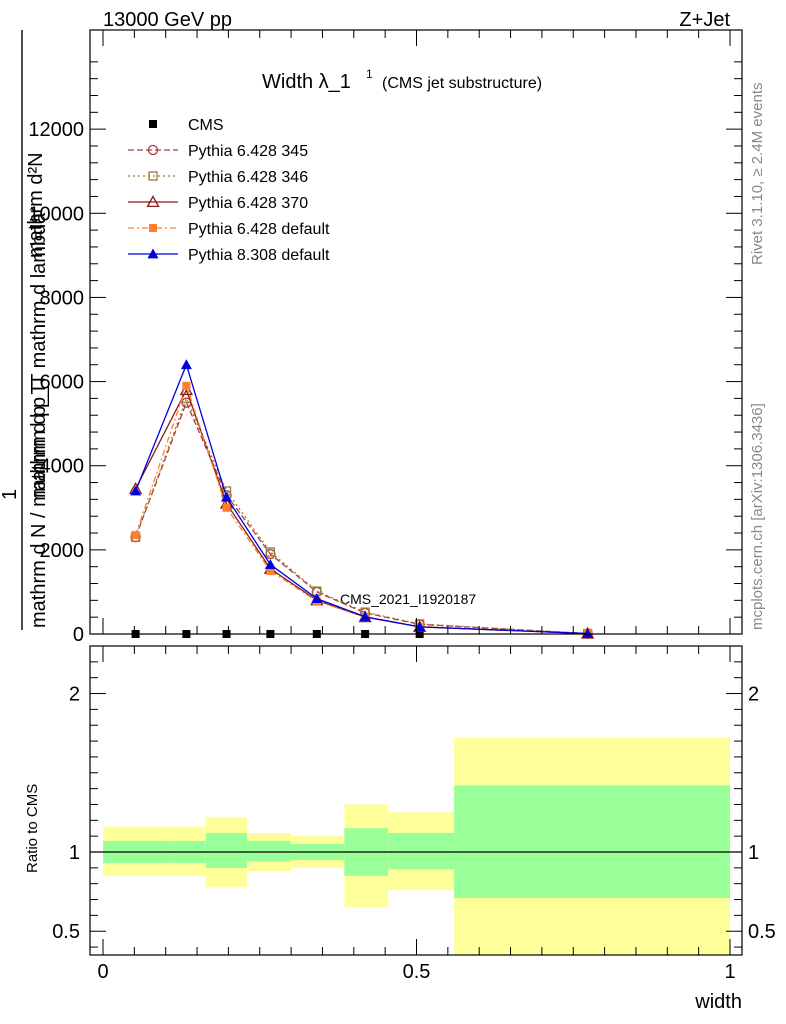  Describe the element at coordinates (66, 932) in the screenshot. I see `ratio-tick-label-left: 0.5` at that location.